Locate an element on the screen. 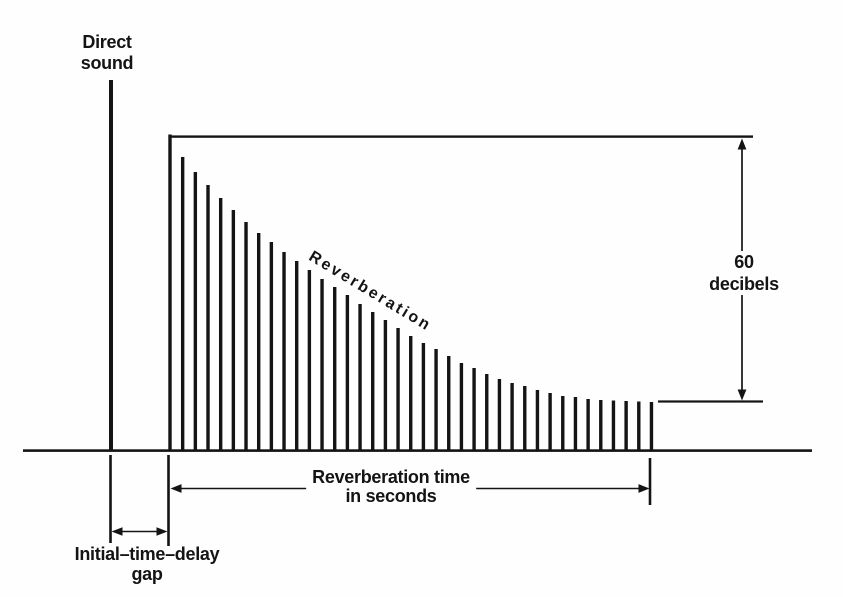  decay-end-tick is located at coordinates (650, 481).